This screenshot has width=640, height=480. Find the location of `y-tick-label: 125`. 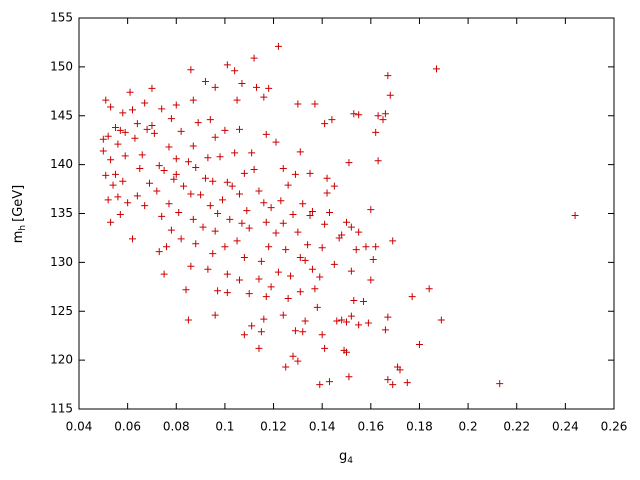

y-tick-label: 125 is located at coordinates (61, 311).